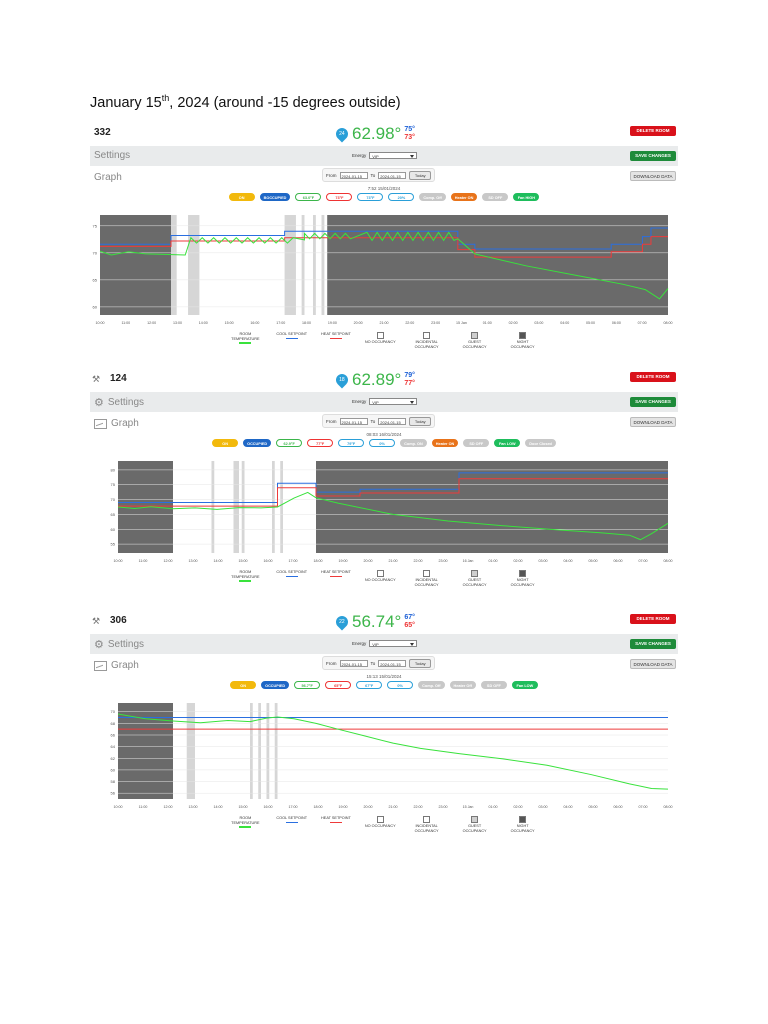 The width and height of the screenshot is (768, 1024). I want to click on status-pill: 65°F, so click(338, 685).